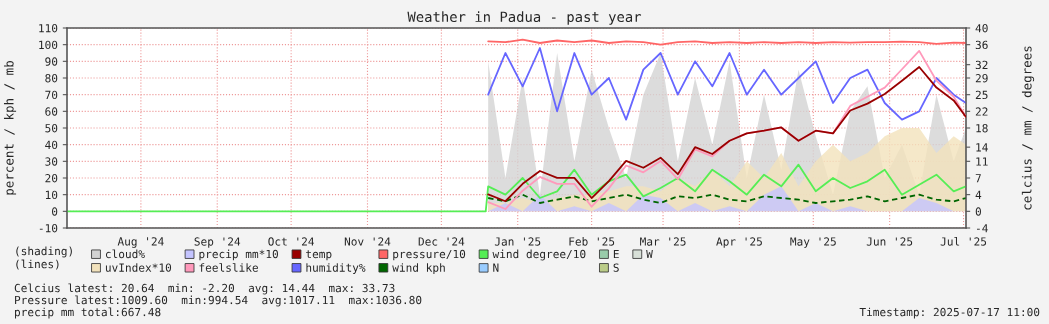 Image resolution: width=1049 pixels, height=324 pixels. Describe the element at coordinates (48, 45) in the screenshot. I see `y-tick-label: 100` at that location.